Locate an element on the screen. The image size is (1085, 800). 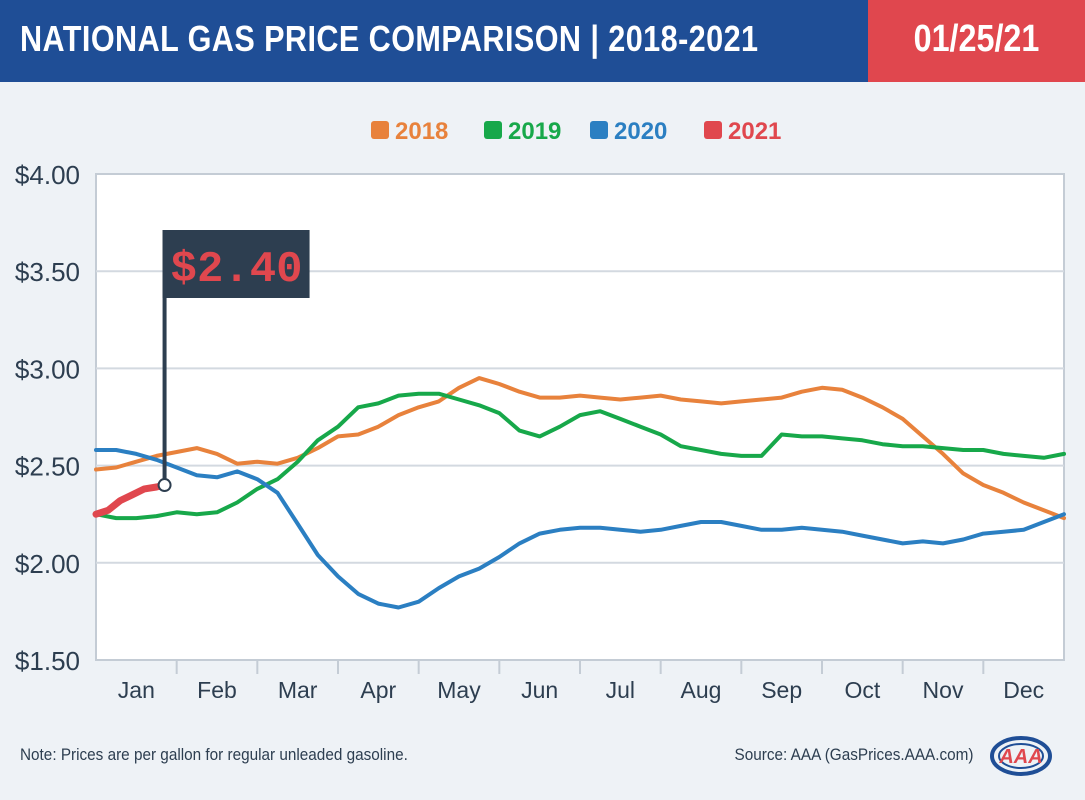
x-tick-label: Mar is located at coordinates (298, 690).